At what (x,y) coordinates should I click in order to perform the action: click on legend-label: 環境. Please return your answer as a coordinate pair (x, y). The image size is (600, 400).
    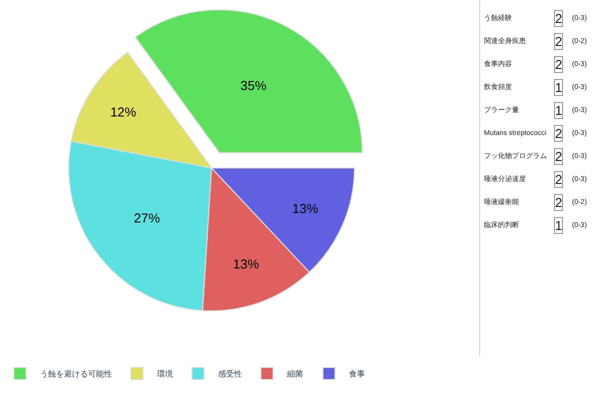
    Looking at the image, I should click on (165, 374).